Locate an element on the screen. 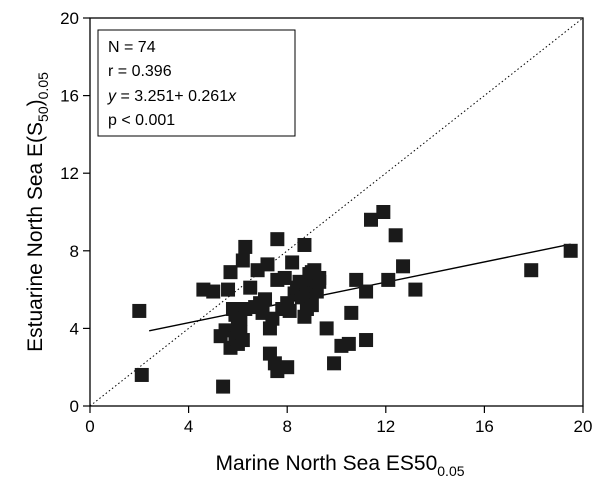 The height and width of the screenshot is (479, 602). y-tick-label: 16 is located at coordinates (69, 96).